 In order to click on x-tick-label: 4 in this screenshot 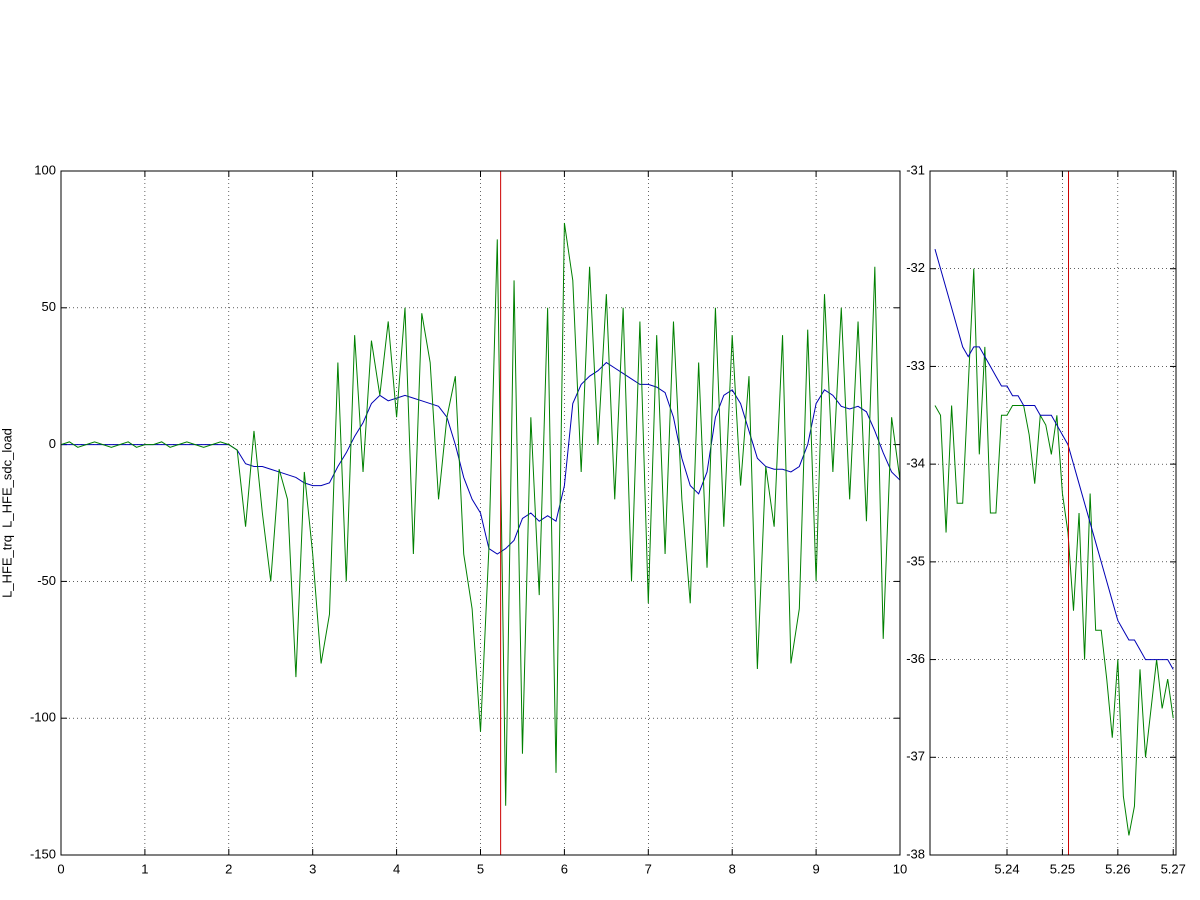, I will do `click(396, 868)`.